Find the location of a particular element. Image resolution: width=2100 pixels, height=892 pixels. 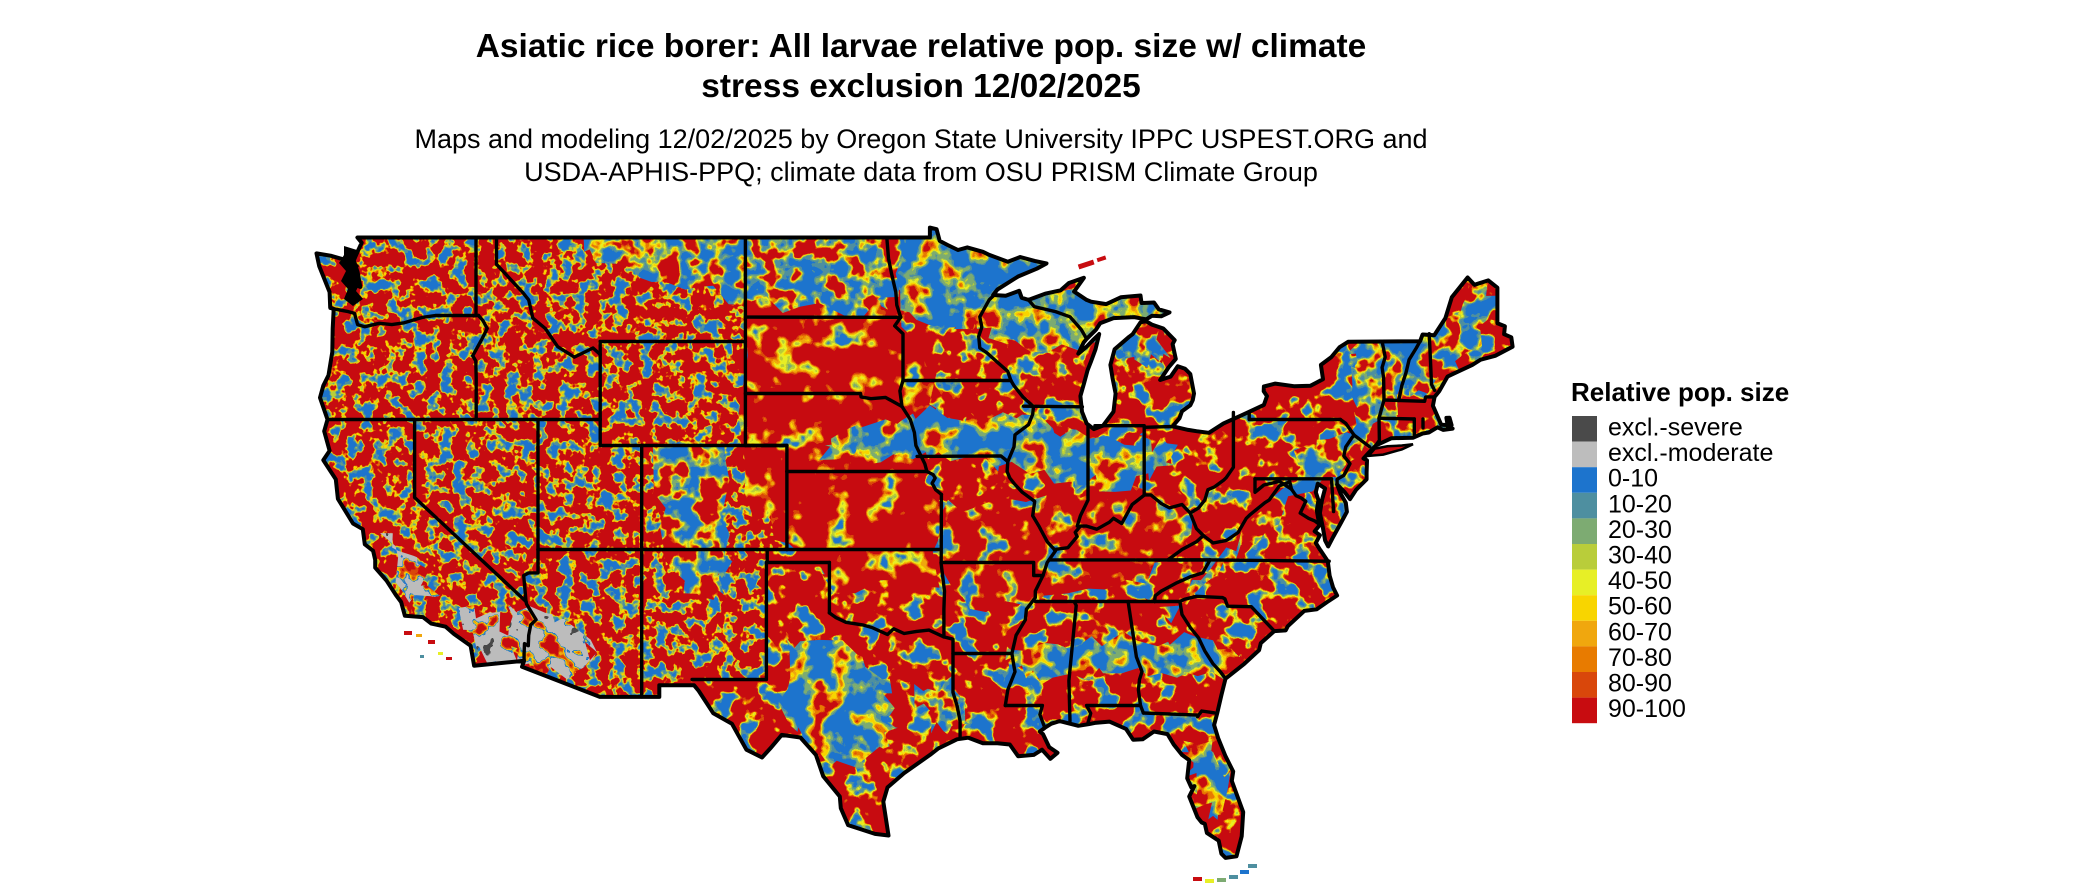

svg-text: excl.-severe is located at coordinates (1675, 428).